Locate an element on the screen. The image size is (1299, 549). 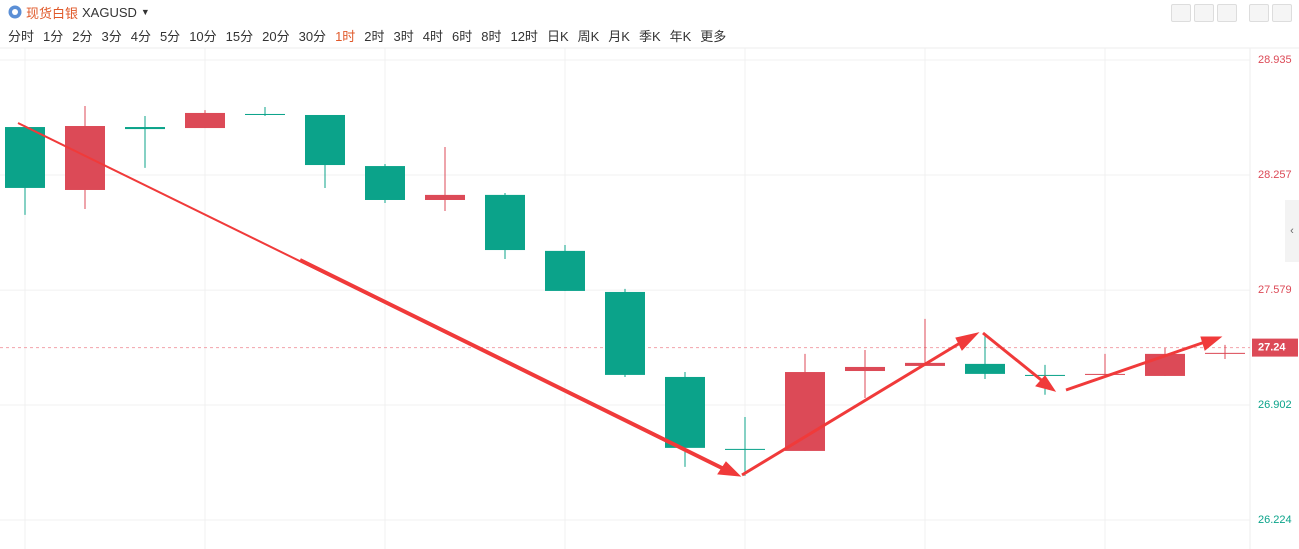
period-tab: 日K is located at coordinates (557, 36).